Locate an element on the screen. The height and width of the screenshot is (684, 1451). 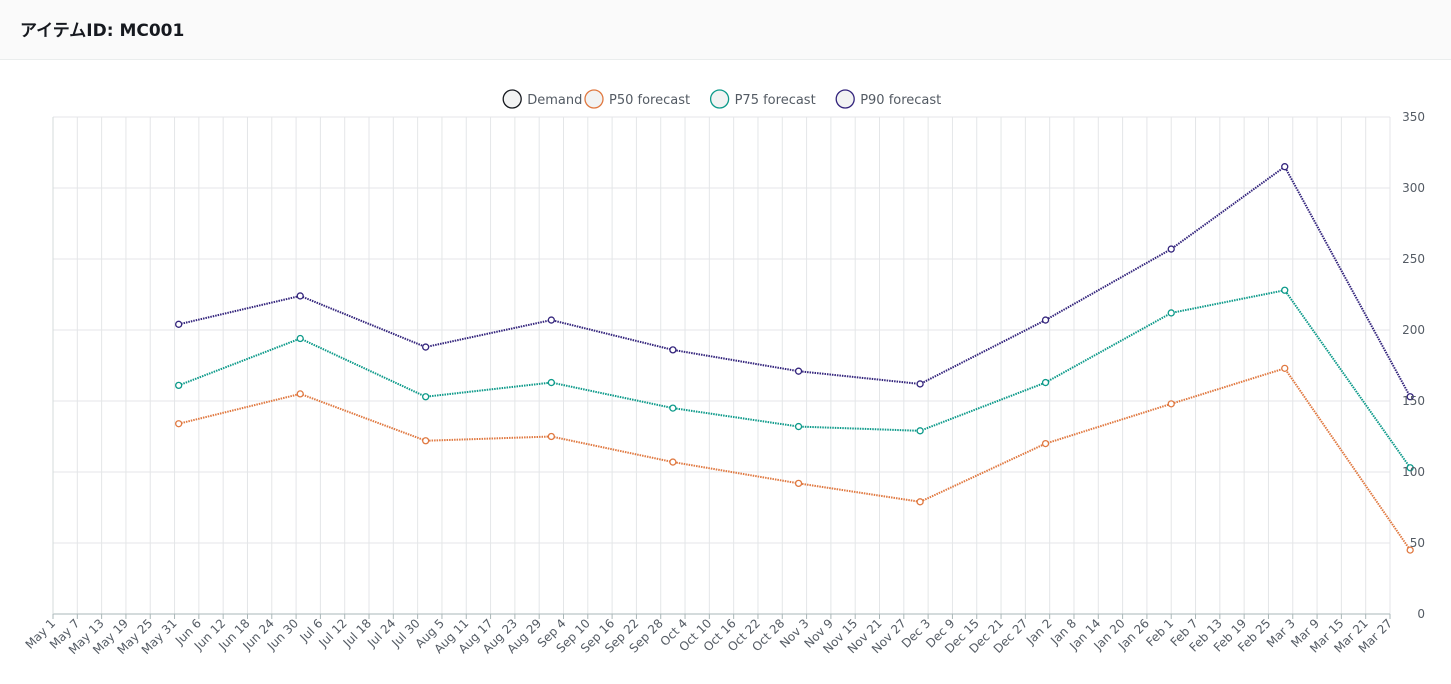
y-tick-label: 0 is located at coordinates (1421, 614).